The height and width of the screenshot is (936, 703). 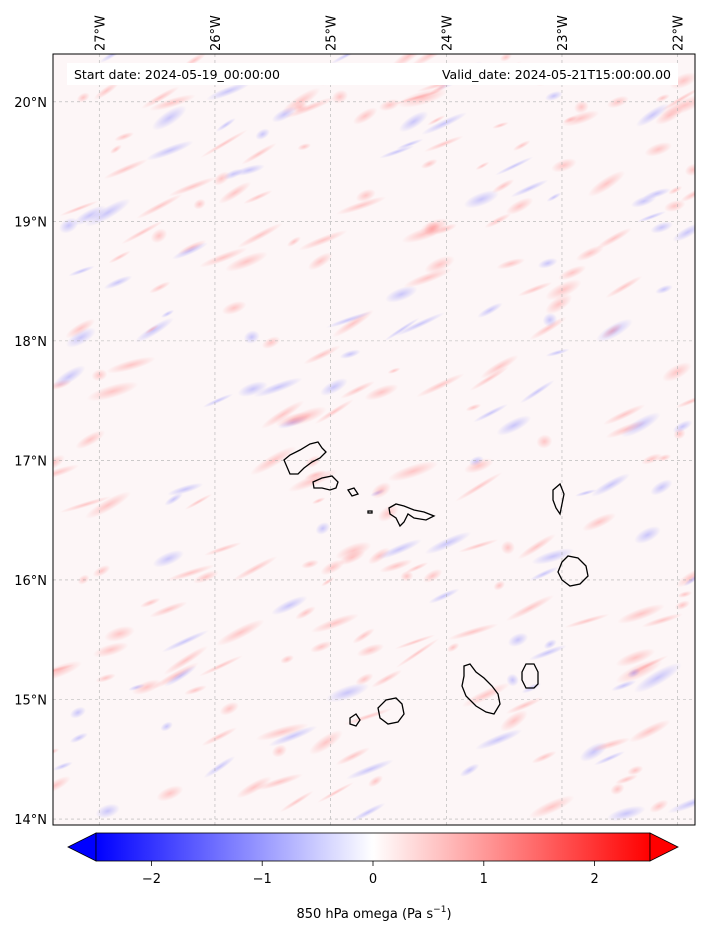 I want to click on latitude-tick-label: 16°N, so click(x=30, y=581).